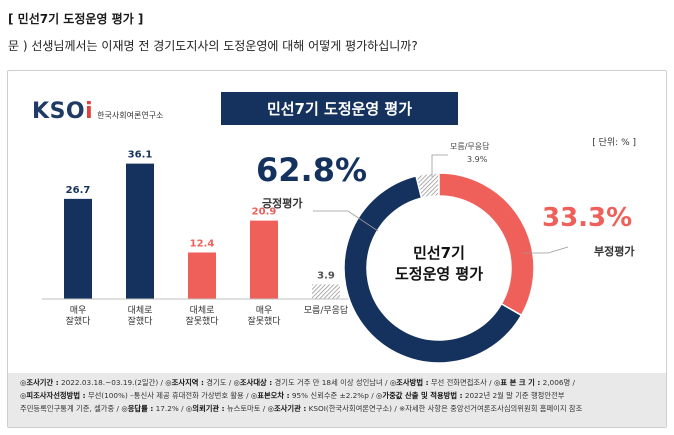  What do you see at coordinates (53, 395) in the screenshot?
I see `footnote-key: ◎피조사자선정방법 :` at bounding box center [53, 395].